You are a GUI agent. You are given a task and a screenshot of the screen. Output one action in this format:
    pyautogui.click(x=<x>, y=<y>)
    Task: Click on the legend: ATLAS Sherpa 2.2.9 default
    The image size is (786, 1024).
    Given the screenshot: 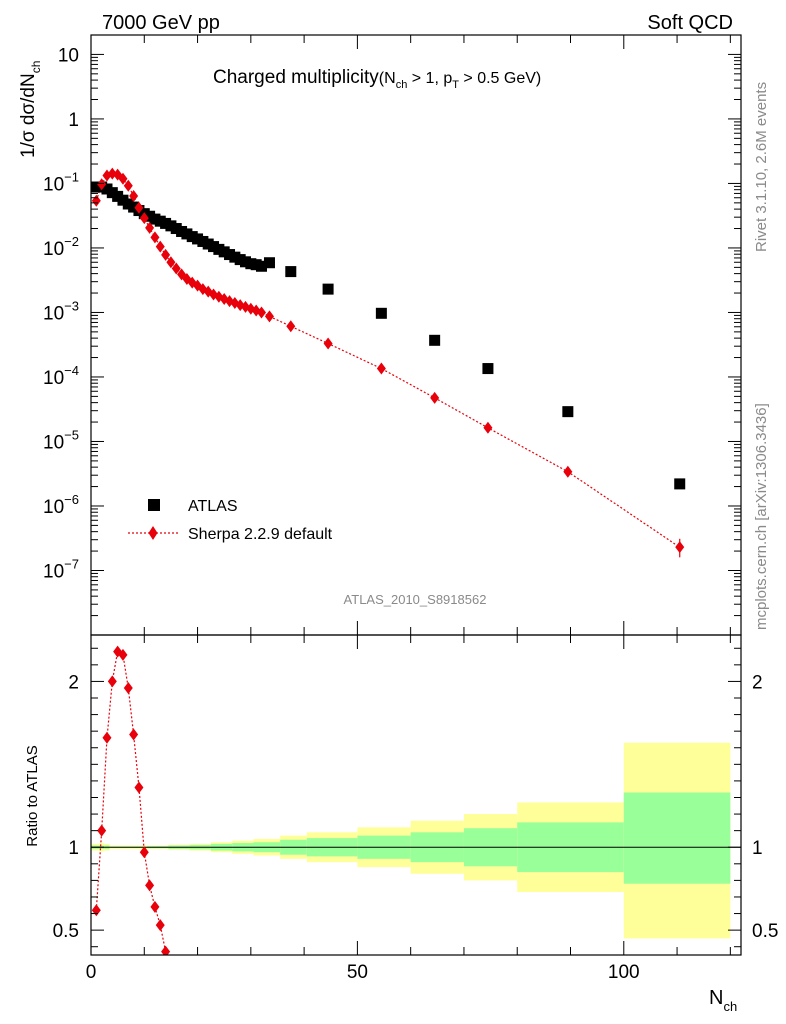 What is the action you would take?
    pyautogui.click(x=230, y=520)
    